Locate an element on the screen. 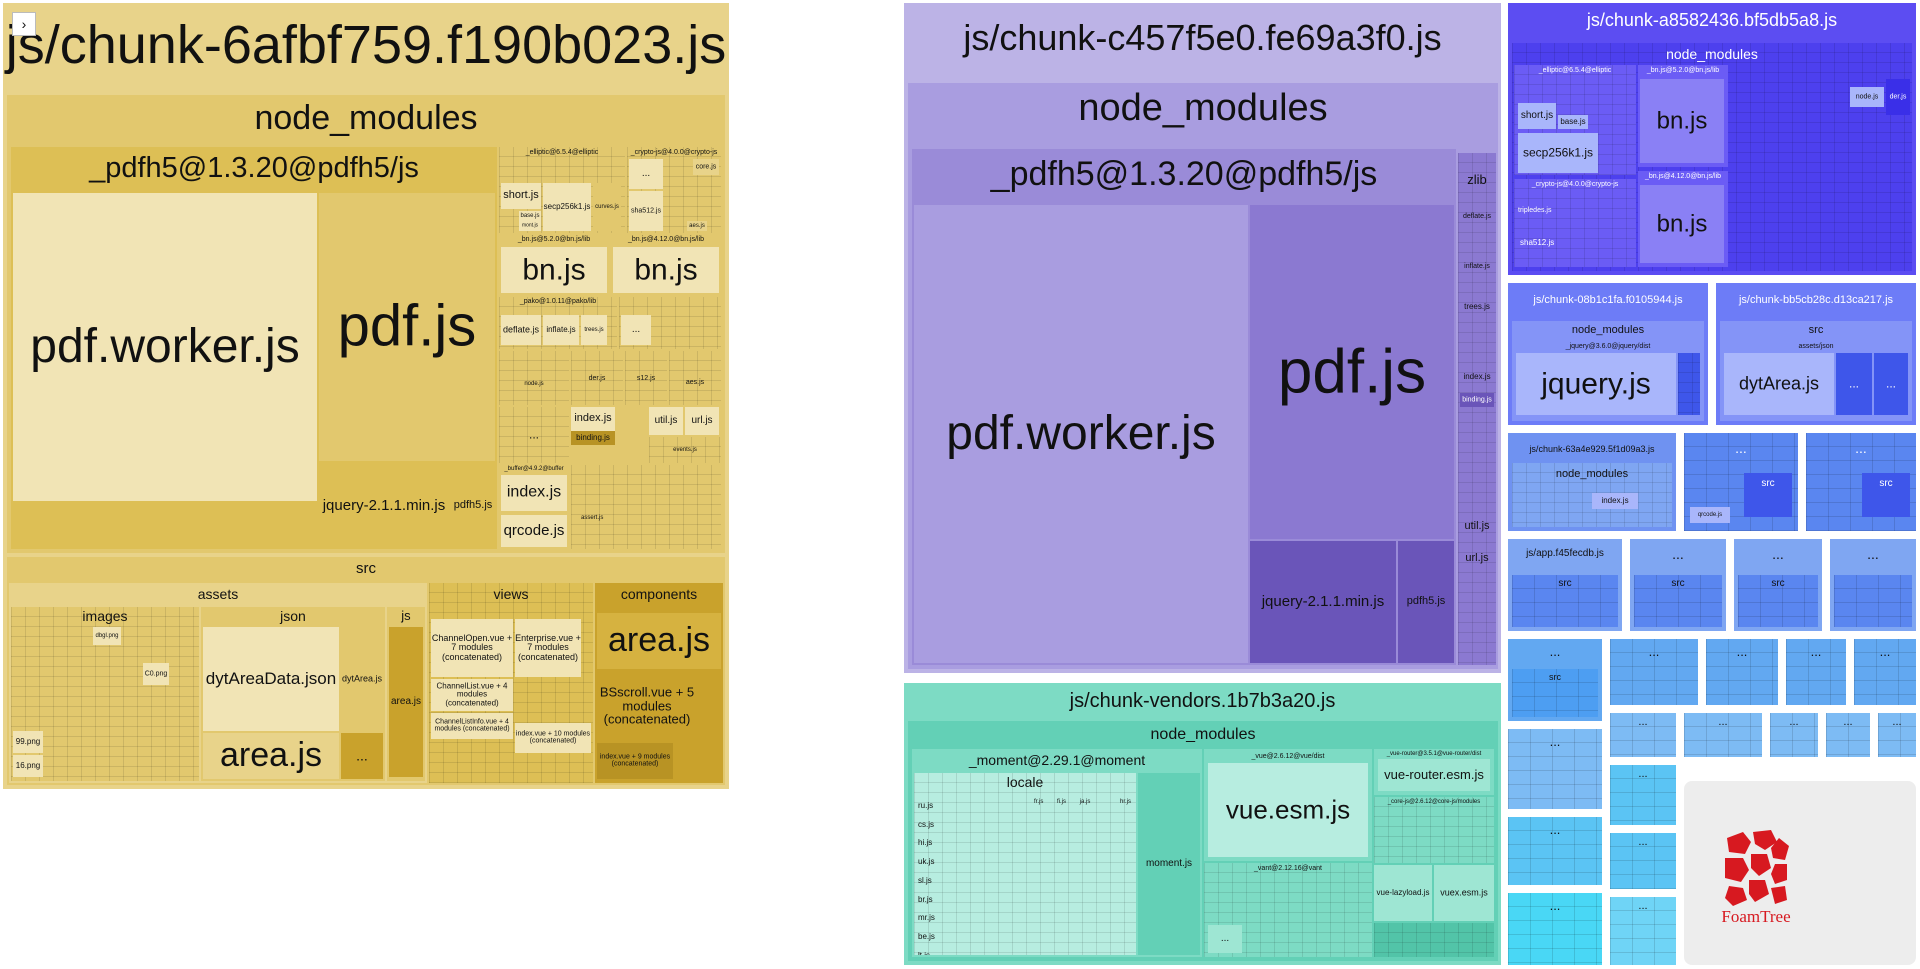 This screenshot has height=969, width=1920. vue-dist-folder: _vue@2.6.12@vue/dist vue.esm.js is located at coordinates (1288, 805).